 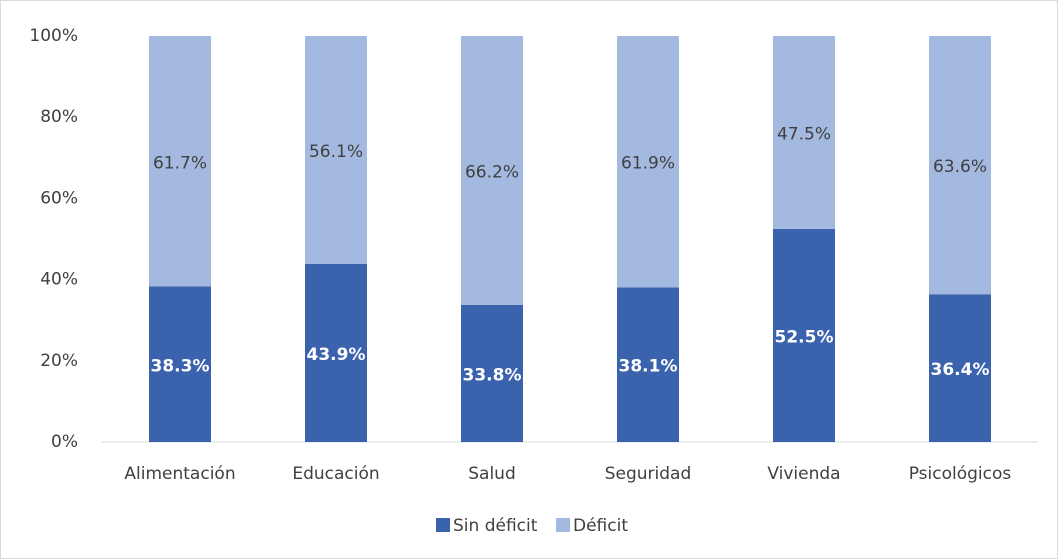 What do you see at coordinates (64, 442) in the screenshot?
I see `y-tick-label: 0%` at bounding box center [64, 442].